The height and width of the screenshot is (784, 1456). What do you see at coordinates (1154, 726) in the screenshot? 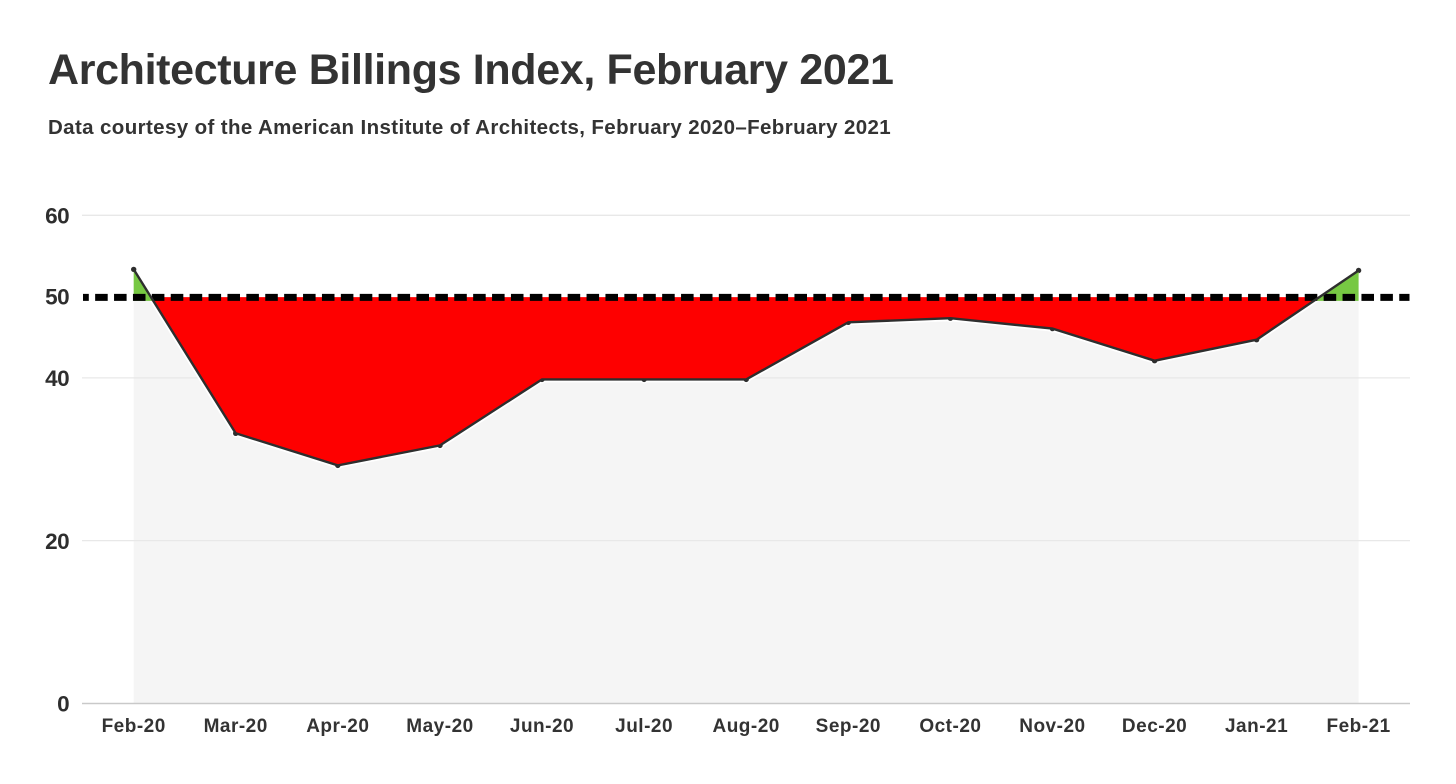
I see `svg-text: Dec-20` at bounding box center [1154, 726].